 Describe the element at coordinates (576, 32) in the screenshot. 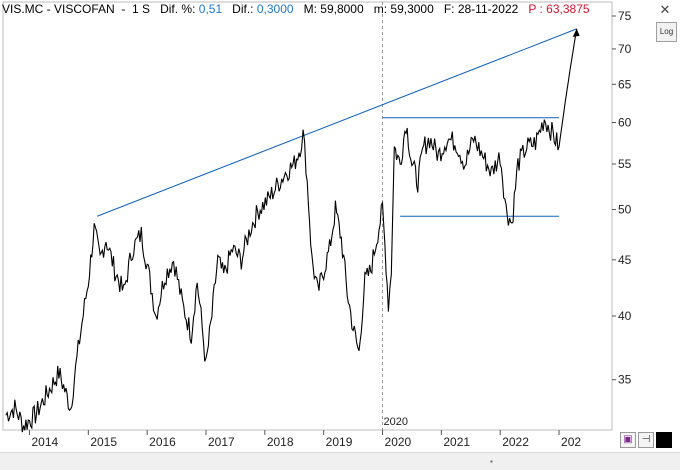

I see `price-arrow-head` at that location.